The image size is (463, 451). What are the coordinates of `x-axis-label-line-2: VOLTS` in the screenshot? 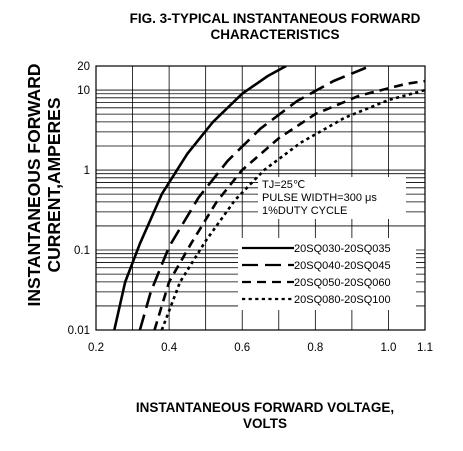 It's located at (264, 423).